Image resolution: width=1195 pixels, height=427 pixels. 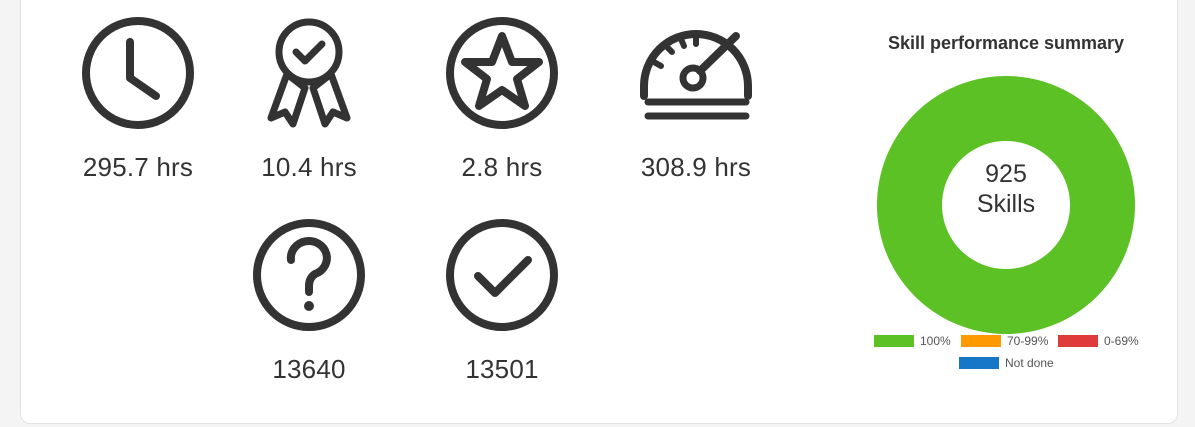 What do you see at coordinates (138, 167) in the screenshot?
I see `time-value: 295.7 hrs` at bounding box center [138, 167].